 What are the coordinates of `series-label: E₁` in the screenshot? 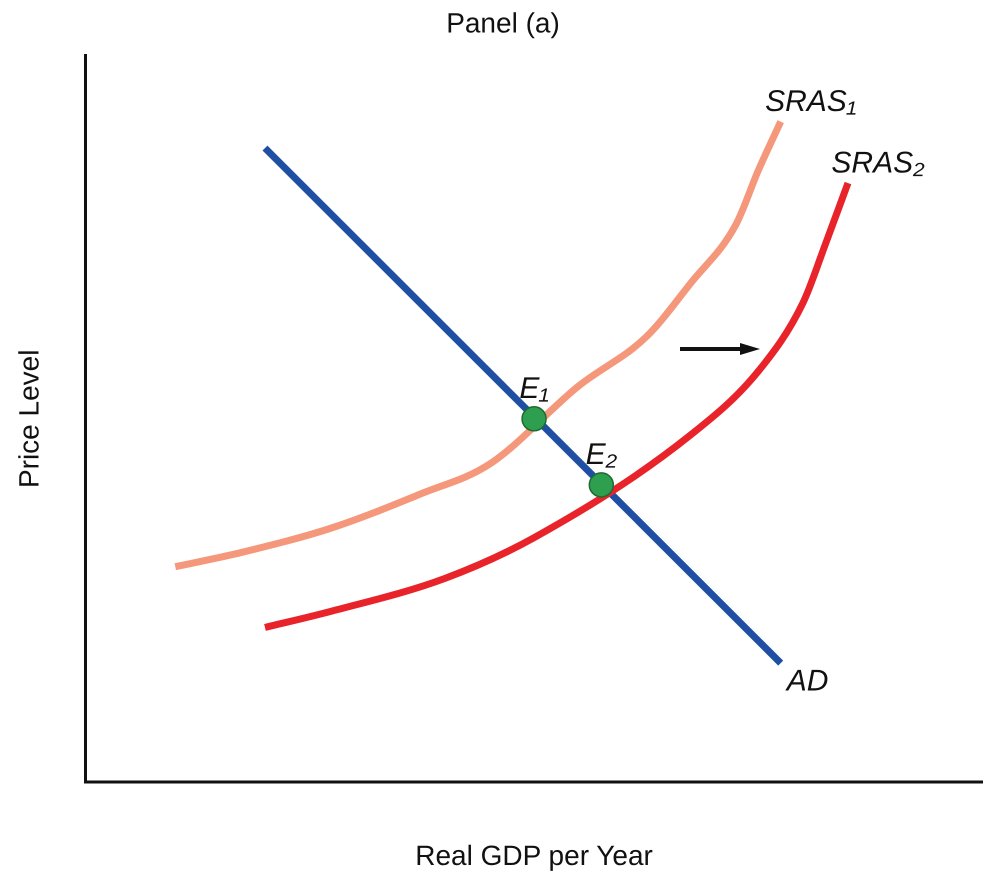 It's located at (534, 389).